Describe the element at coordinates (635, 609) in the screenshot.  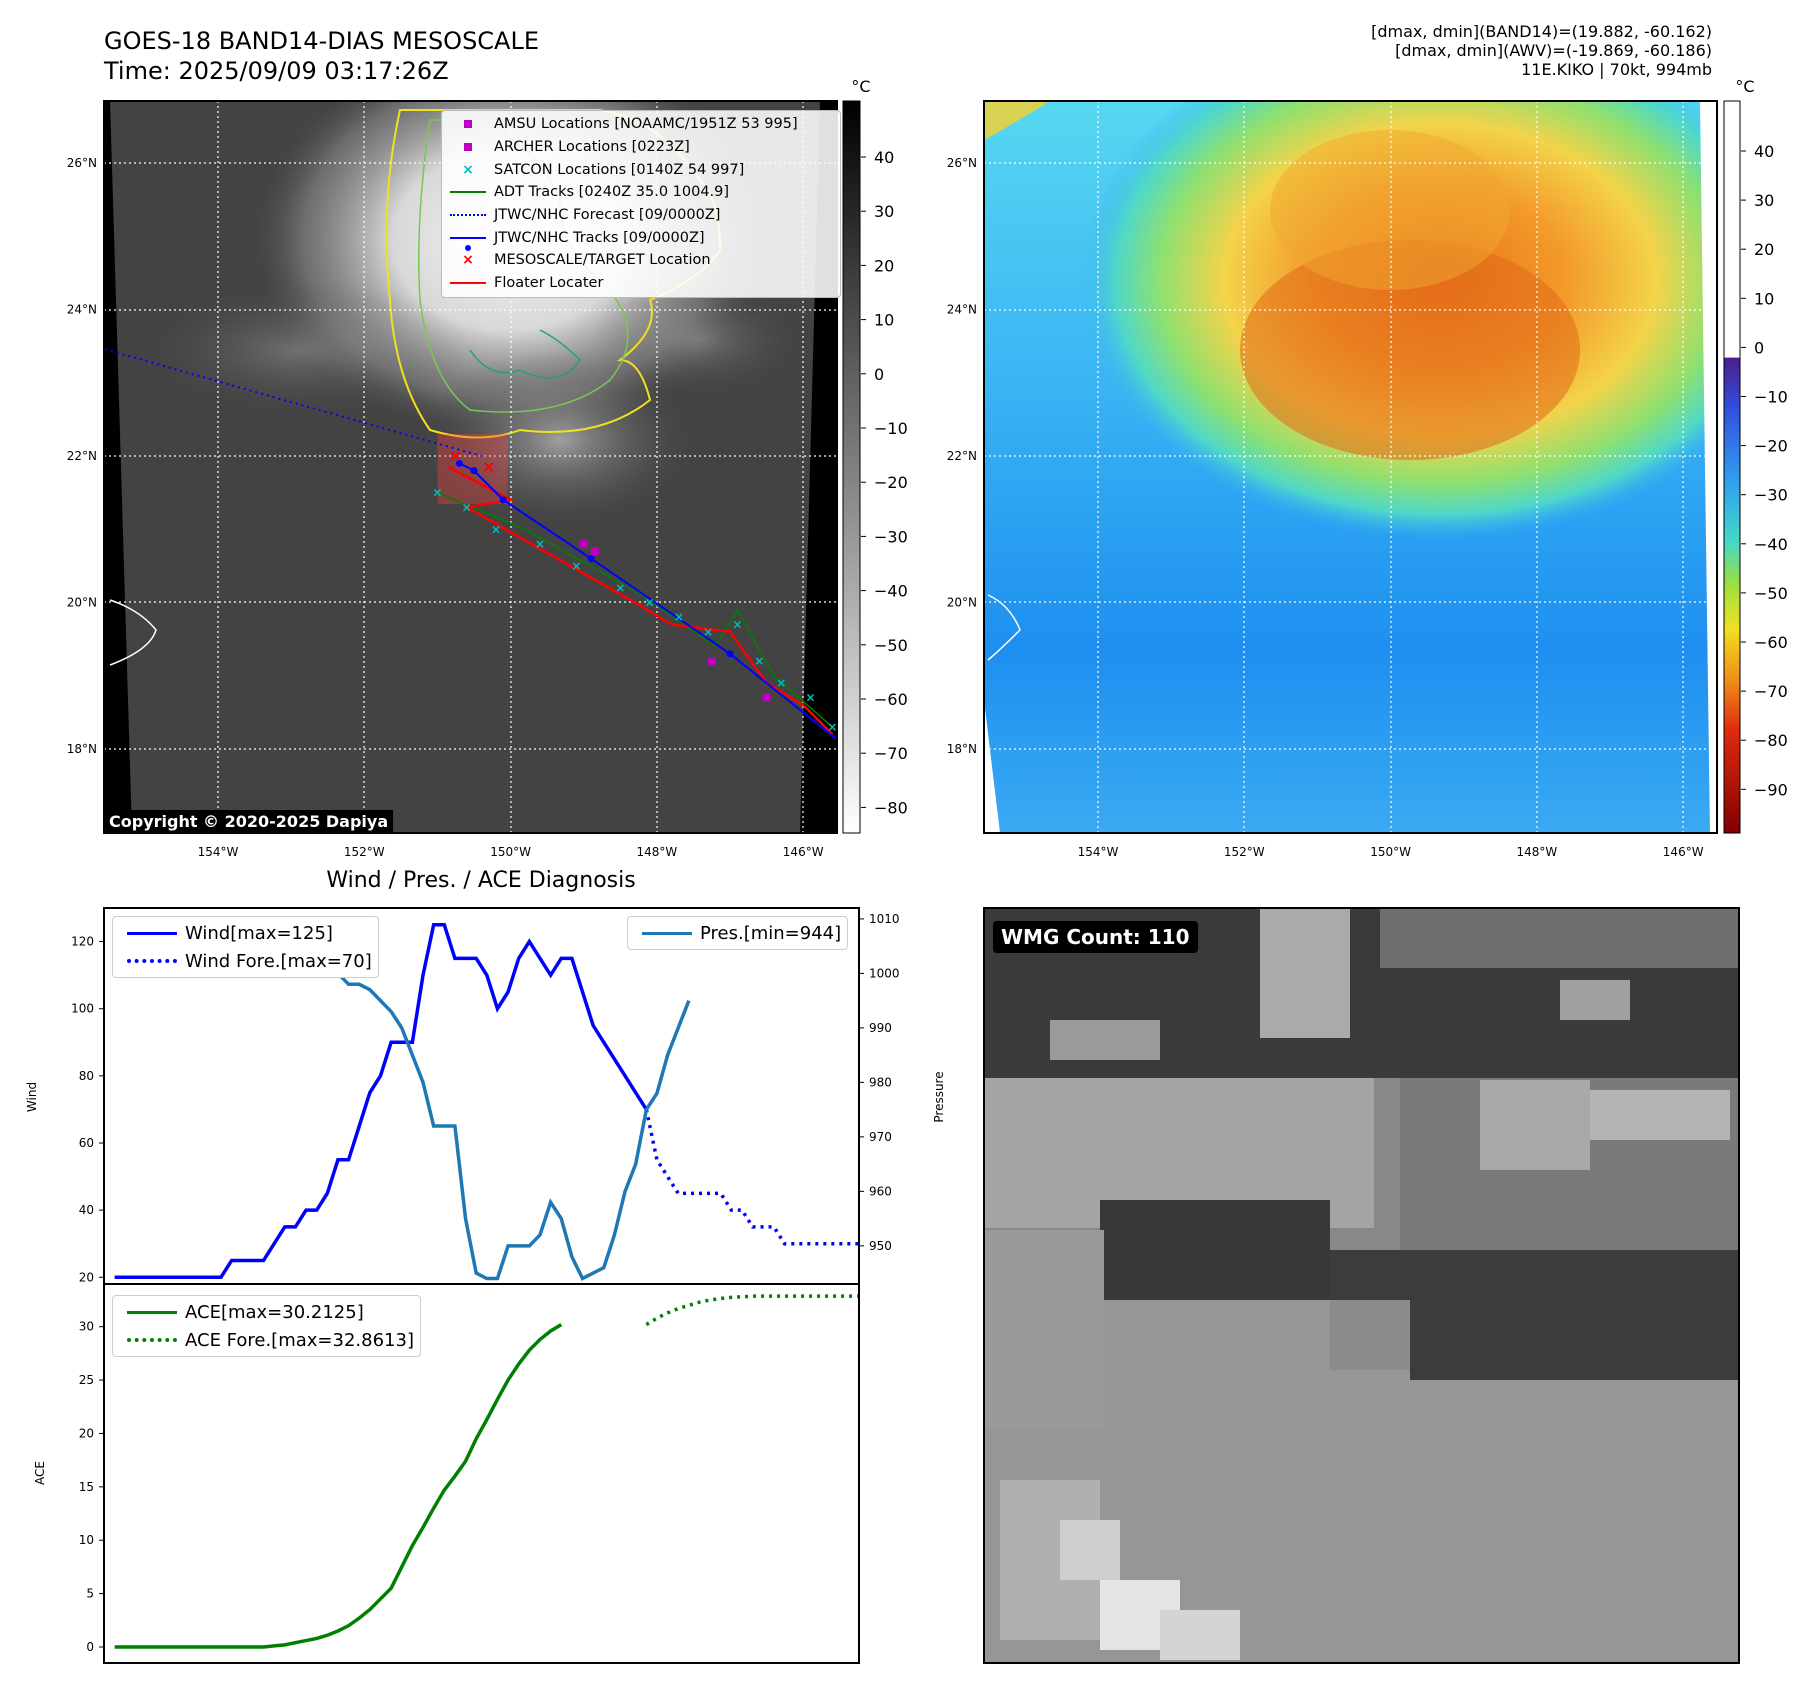
I see `adt-track` at that location.